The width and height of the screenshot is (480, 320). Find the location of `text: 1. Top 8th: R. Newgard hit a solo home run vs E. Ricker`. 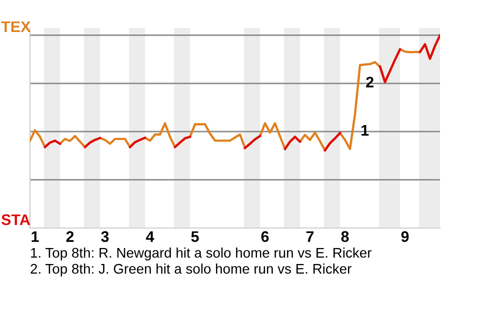

text: 1. Top 8th: R. Newgard hit a solo home run vs E. Ricker is located at coordinates (201, 254).